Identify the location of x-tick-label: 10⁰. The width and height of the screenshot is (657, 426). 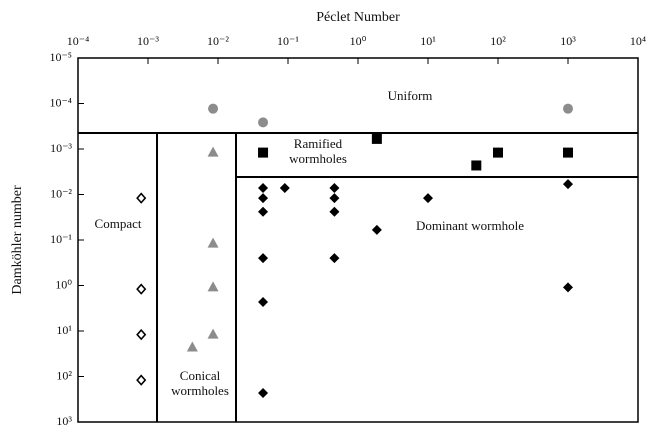
(358, 41).